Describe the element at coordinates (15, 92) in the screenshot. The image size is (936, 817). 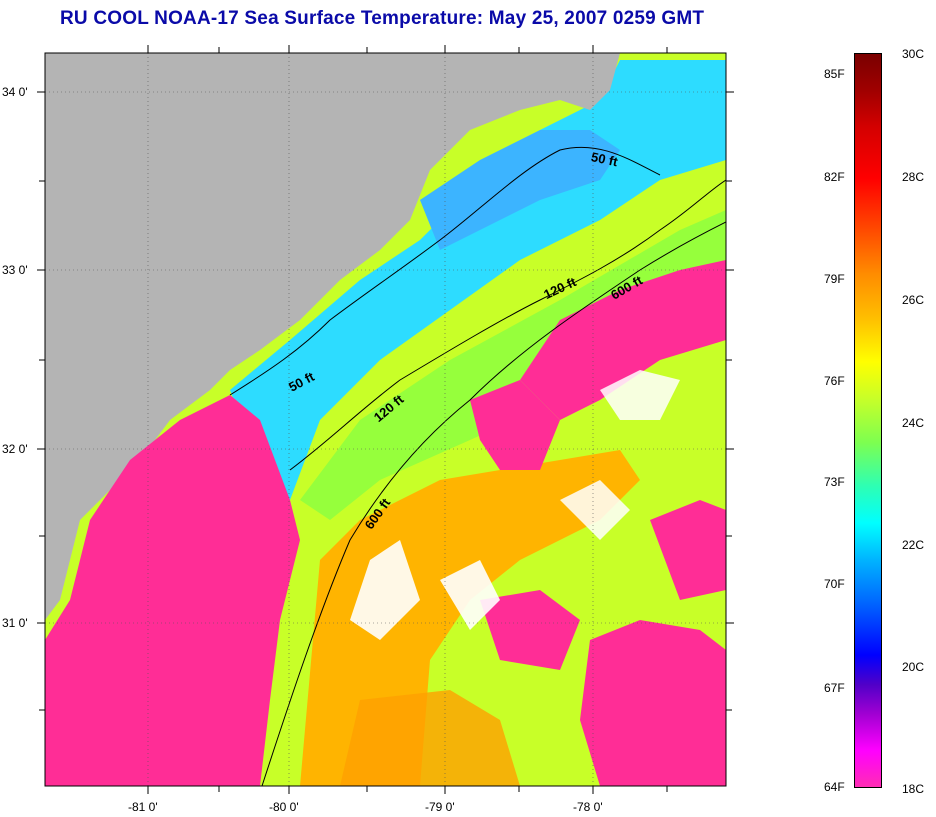
I see `lat-label: 34 0'` at that location.